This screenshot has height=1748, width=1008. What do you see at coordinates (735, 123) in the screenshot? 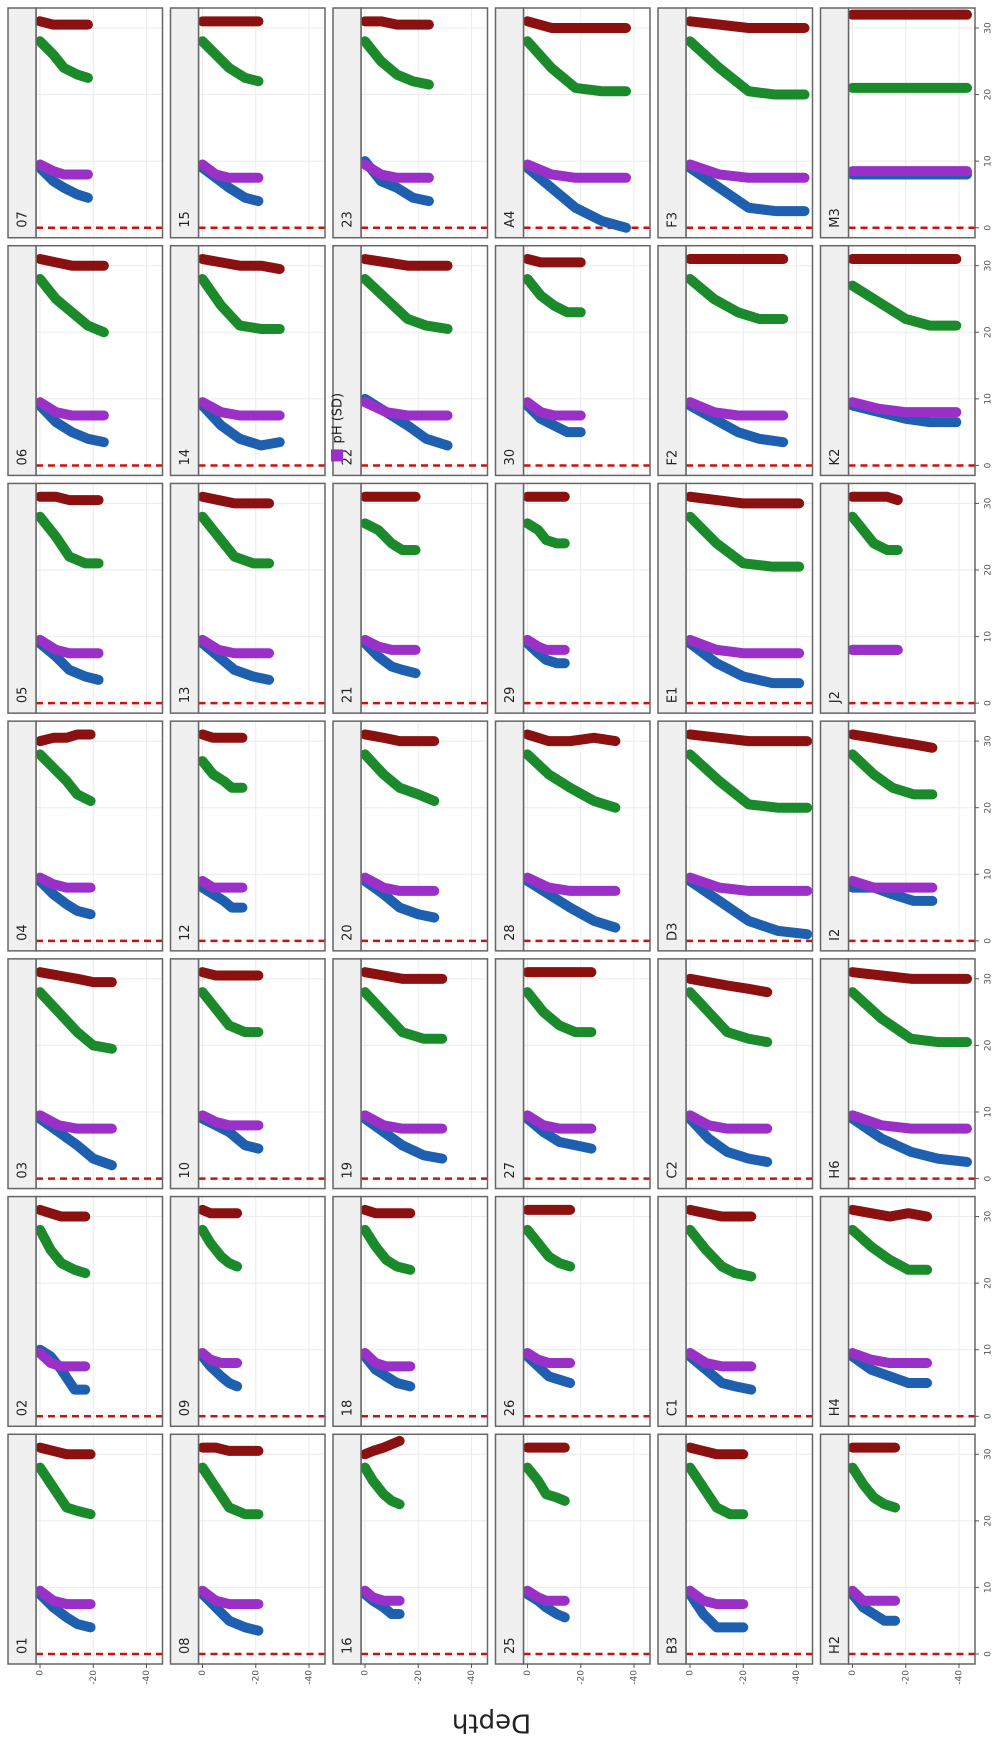
I see `panel: F3` at bounding box center [735, 123].